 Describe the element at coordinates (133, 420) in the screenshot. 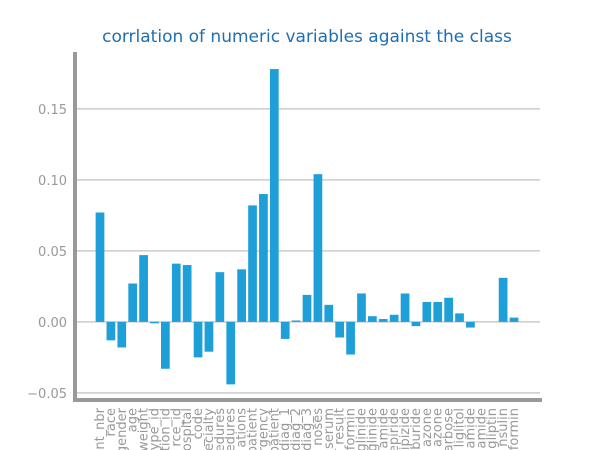

I see `x-tick-label: age` at that location.